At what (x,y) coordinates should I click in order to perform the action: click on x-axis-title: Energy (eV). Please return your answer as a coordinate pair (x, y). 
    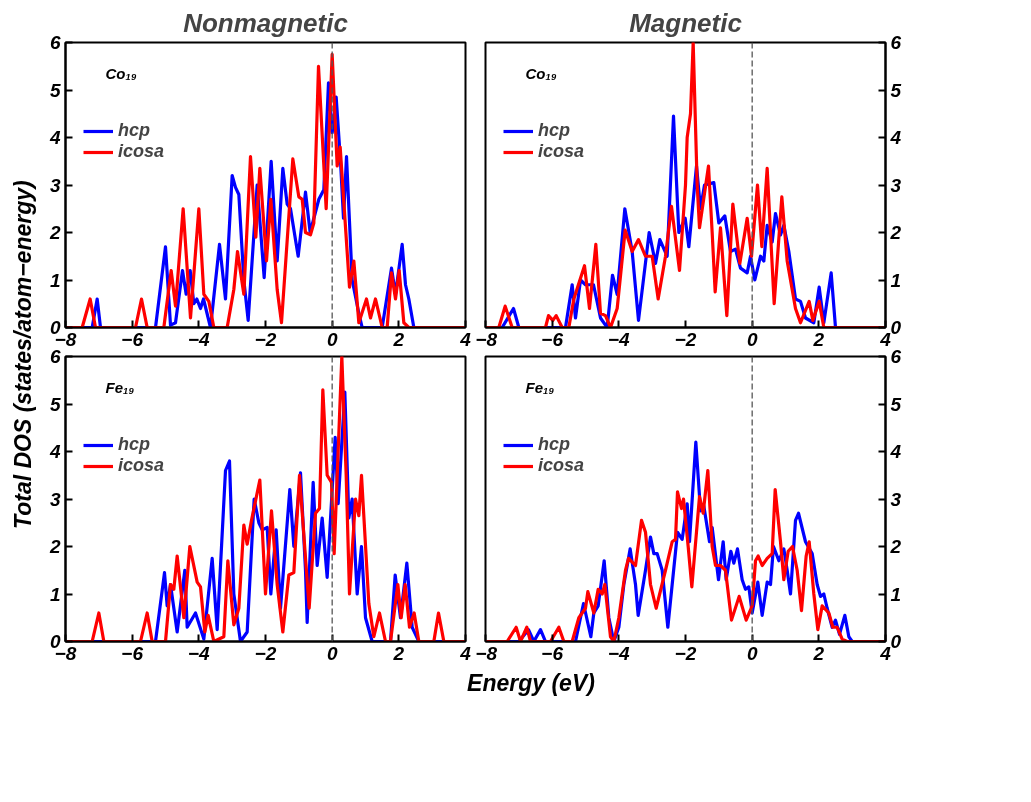
    Looking at the image, I should click on (531, 683).